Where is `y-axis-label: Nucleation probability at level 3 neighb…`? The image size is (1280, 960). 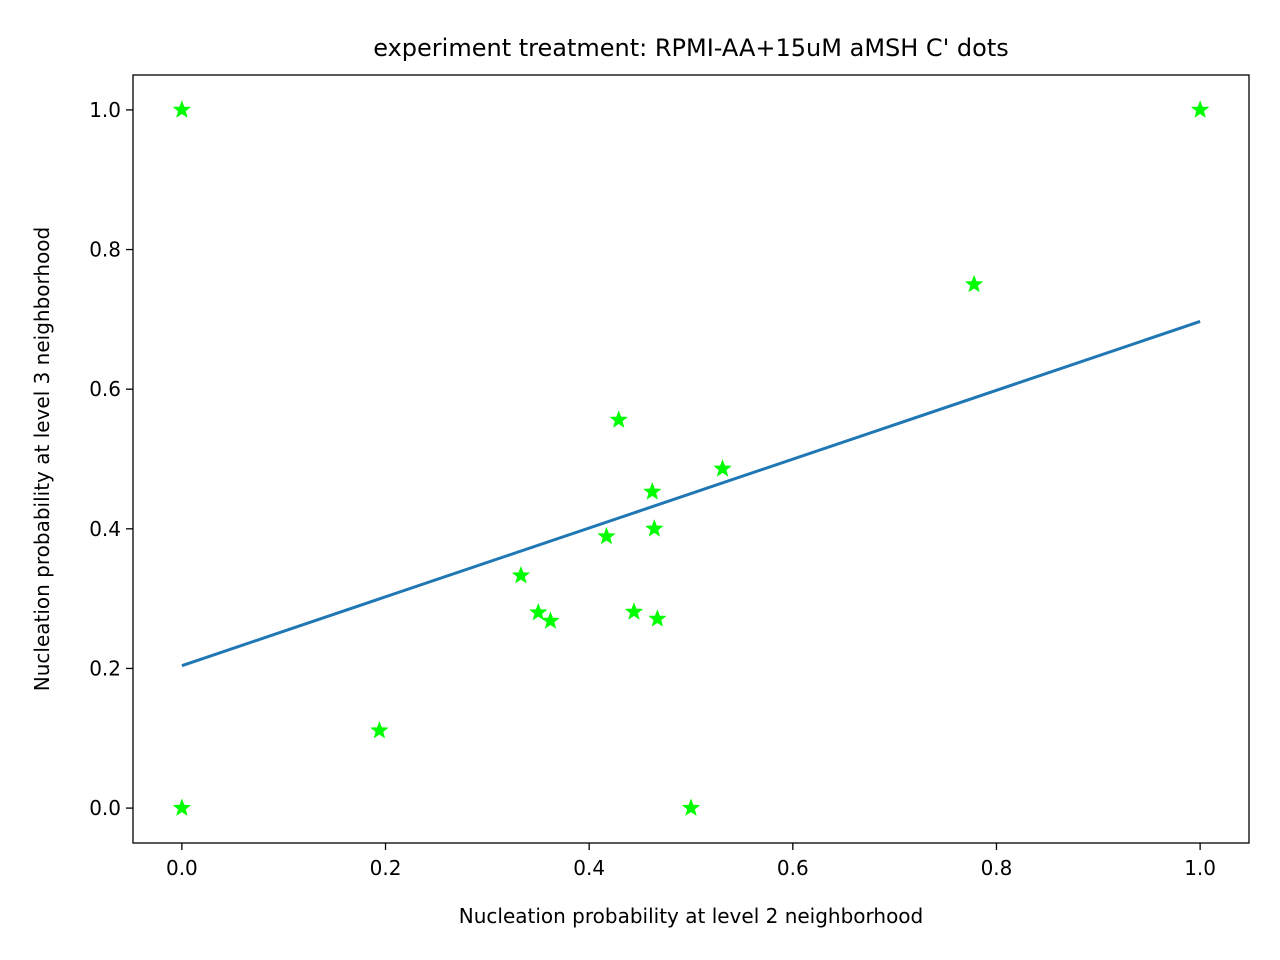
y-axis-label: Nucleation probability at level 3 neighb… is located at coordinates (42, 459).